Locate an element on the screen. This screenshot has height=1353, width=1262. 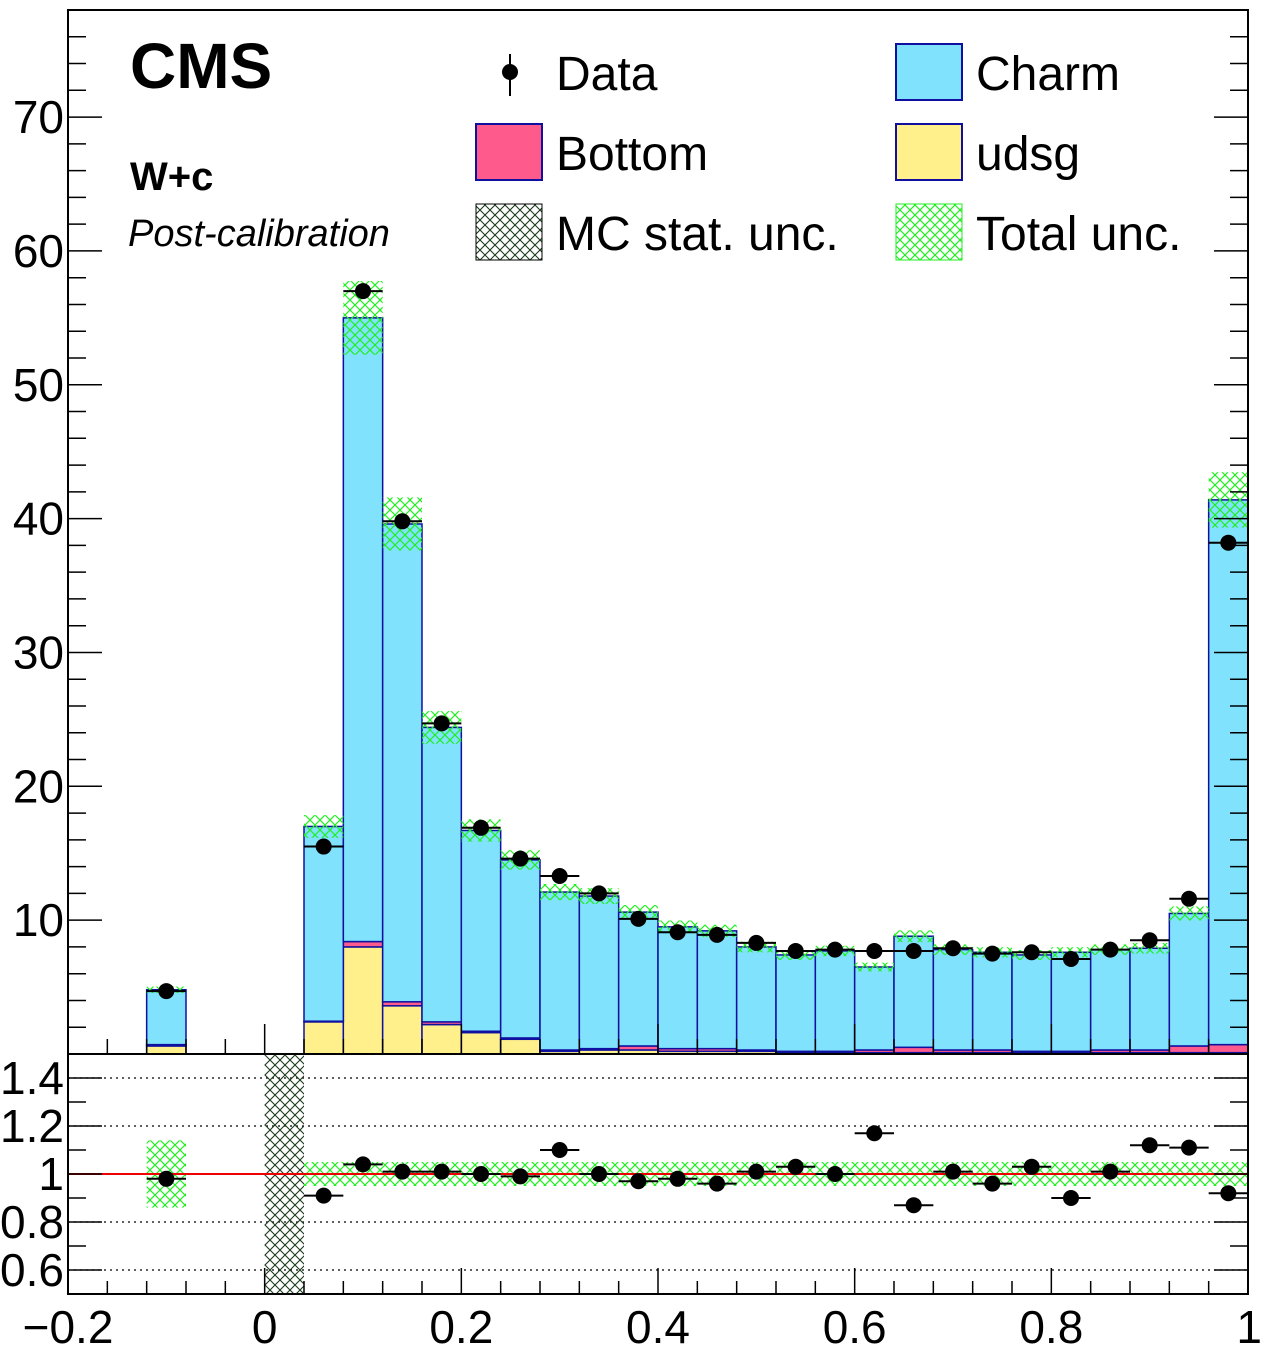
y-tick-label-10: 10 is located at coordinates (38, 920).